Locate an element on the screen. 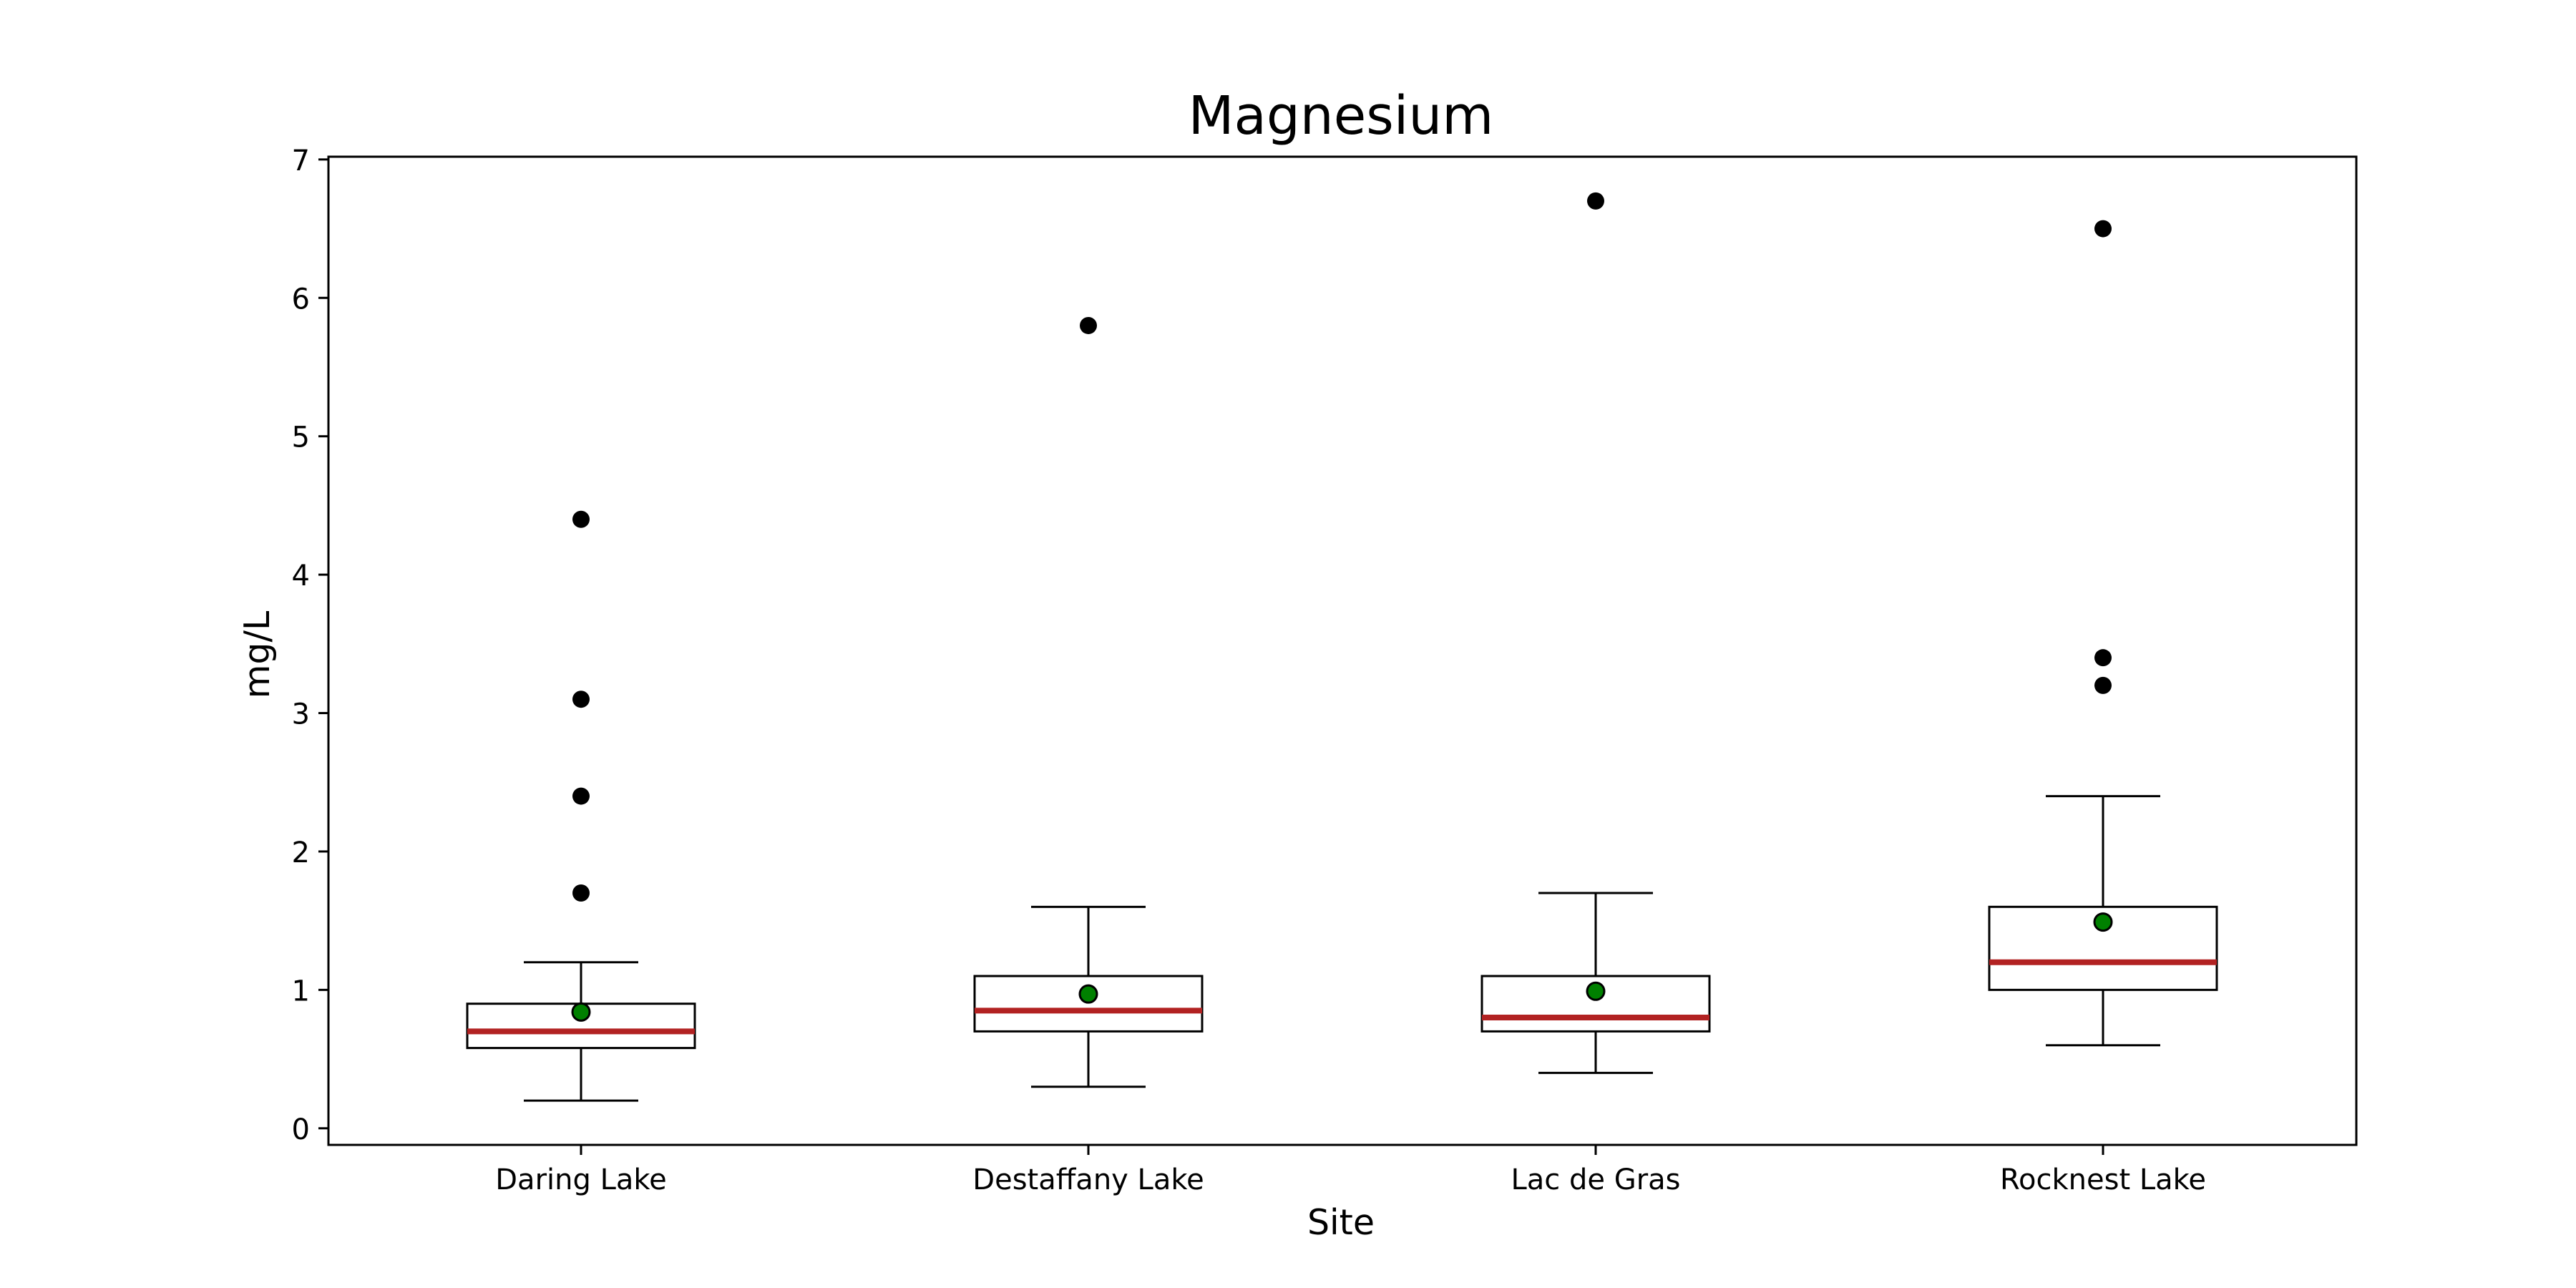 The height and width of the screenshot is (1288, 2576). x-tick-label: Destaffany Lake is located at coordinates (1088, 1179).